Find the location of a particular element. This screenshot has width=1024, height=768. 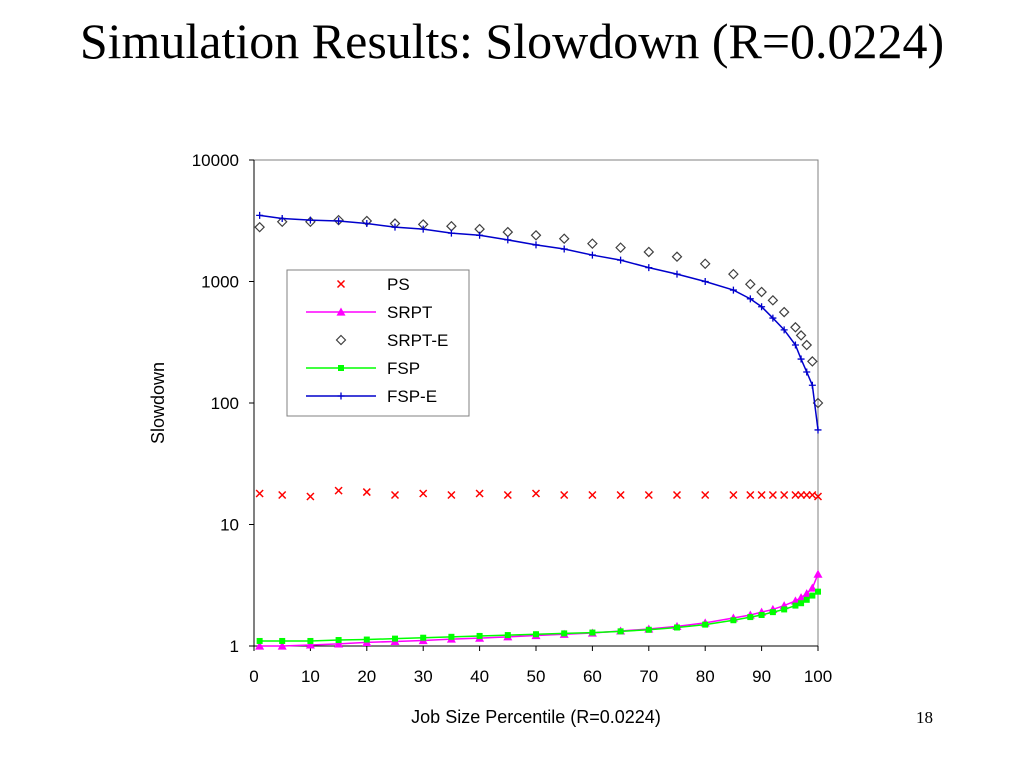

x-tick-label: 80 is located at coordinates (705, 676).